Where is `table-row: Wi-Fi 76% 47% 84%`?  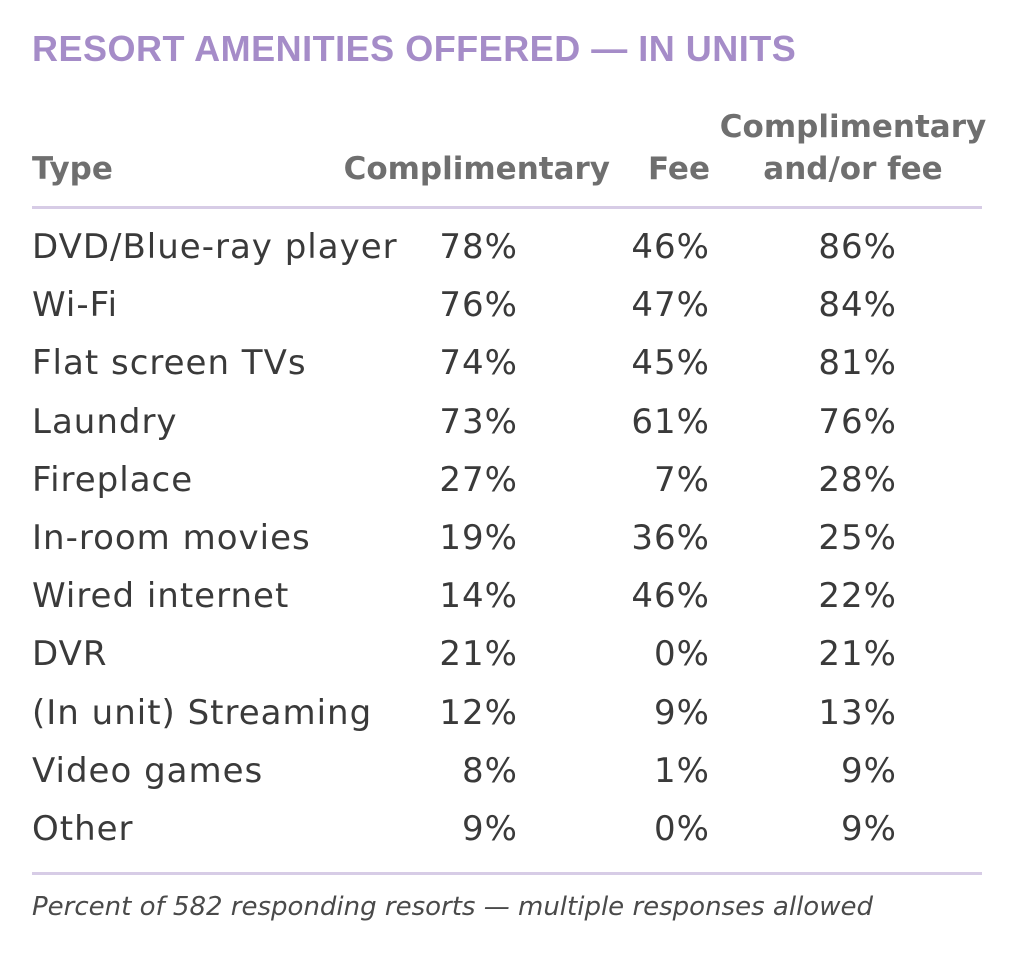 table-row: Wi-Fi 76% 47% 84% is located at coordinates (511, 305).